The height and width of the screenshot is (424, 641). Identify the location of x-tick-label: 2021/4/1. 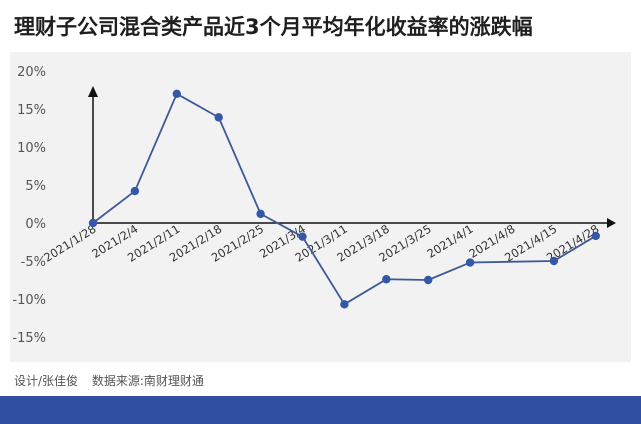
(449, 241).